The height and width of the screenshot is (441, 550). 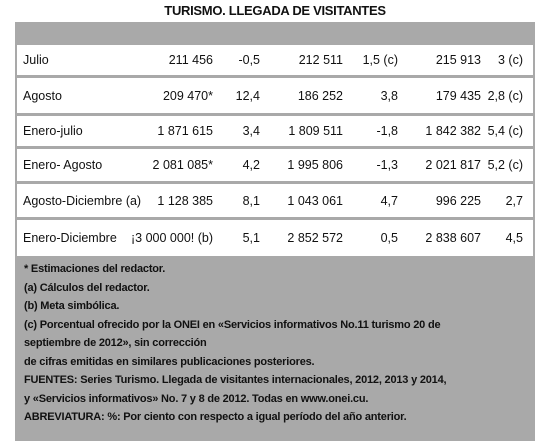 What do you see at coordinates (387, 165) in the screenshot?
I see `cell-value: -1,3` at bounding box center [387, 165].